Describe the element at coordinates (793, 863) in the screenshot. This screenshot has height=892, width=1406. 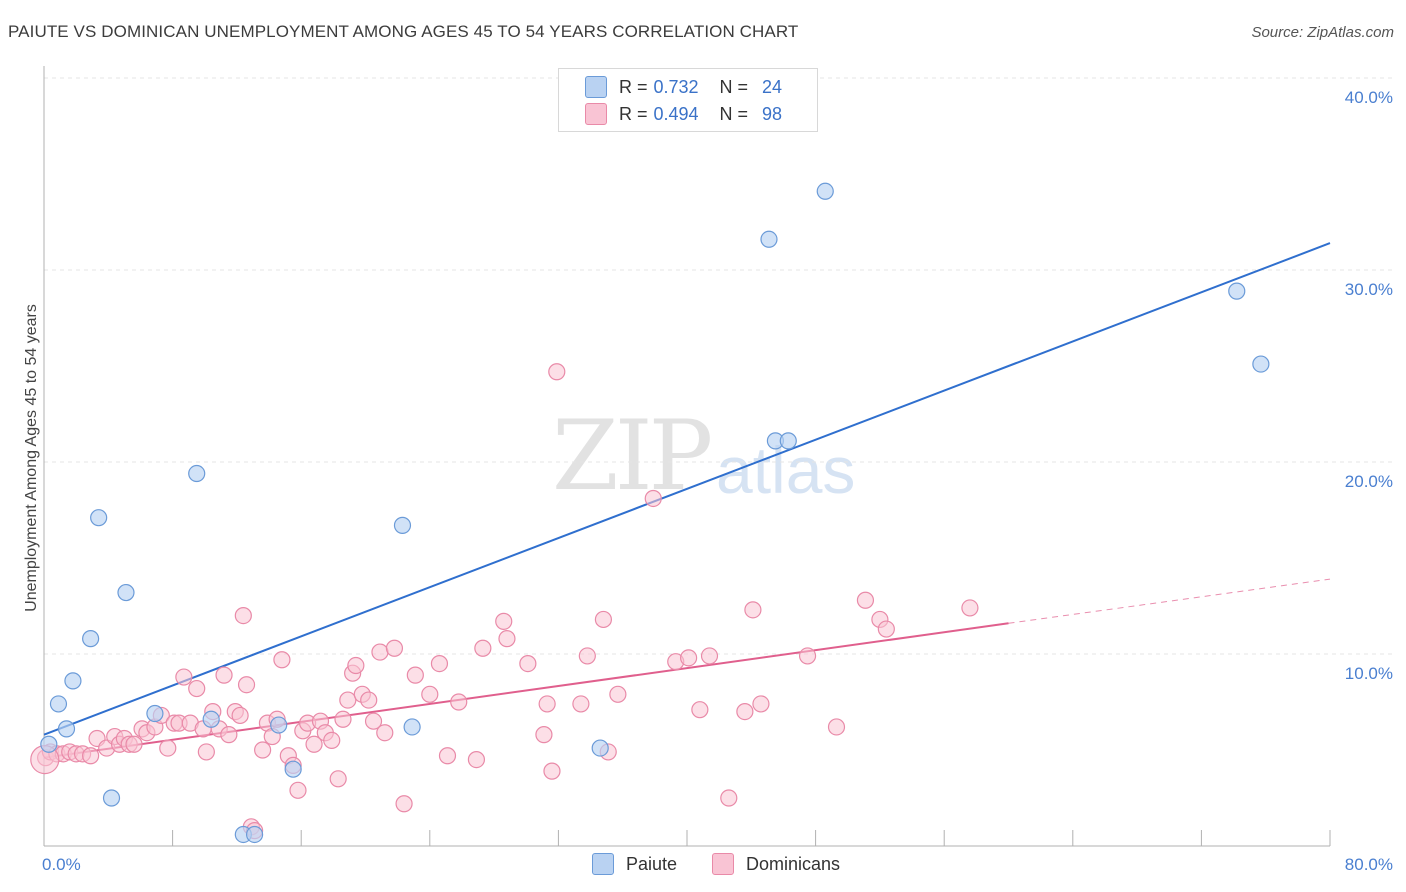
I see `dominicans-legend-label: Dominicans` at that location.